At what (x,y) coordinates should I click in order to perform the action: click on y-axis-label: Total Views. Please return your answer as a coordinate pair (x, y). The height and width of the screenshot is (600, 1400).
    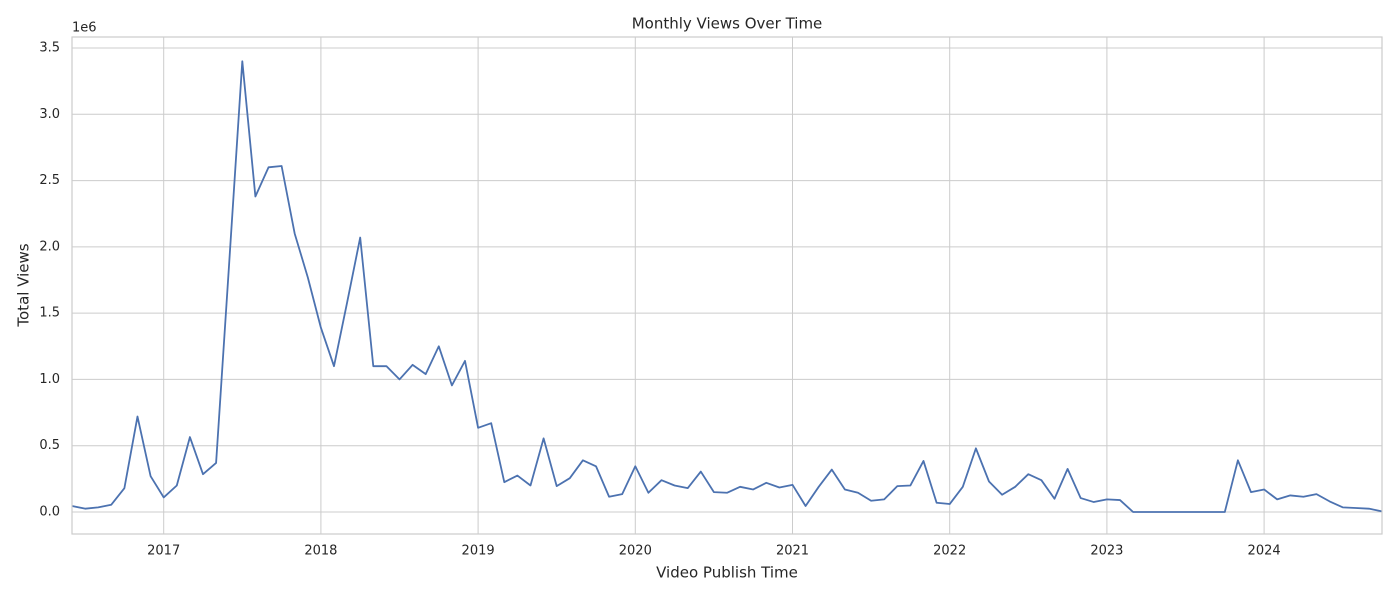
    Looking at the image, I should click on (24, 285).